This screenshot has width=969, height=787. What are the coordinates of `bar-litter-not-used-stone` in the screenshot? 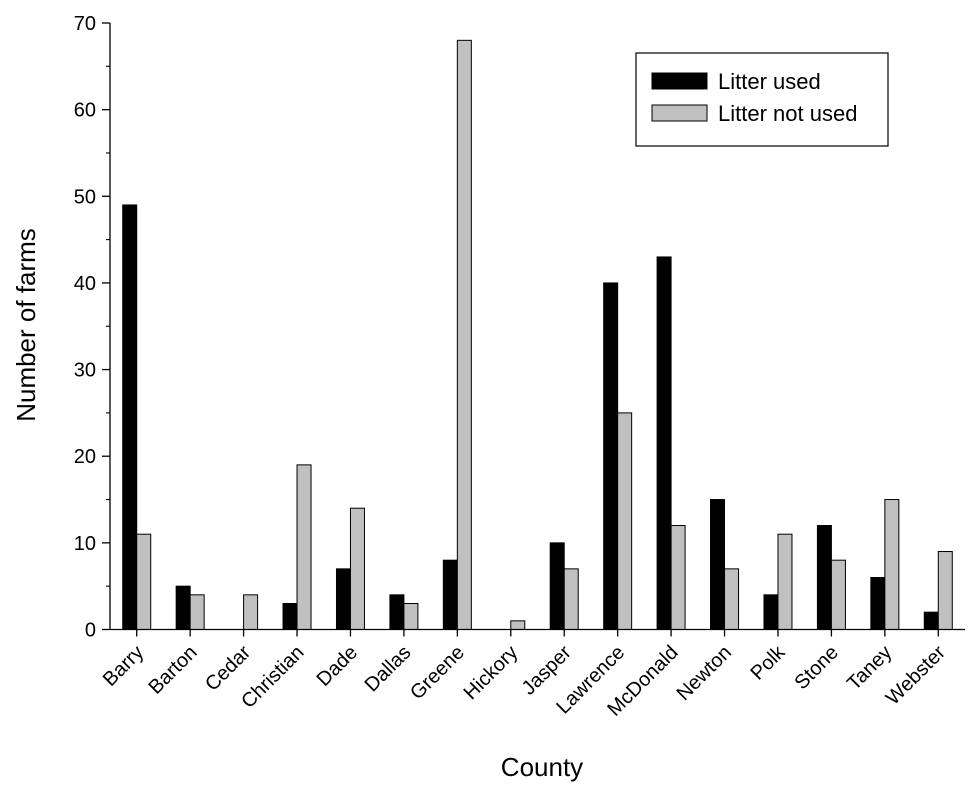 It's located at (838, 594).